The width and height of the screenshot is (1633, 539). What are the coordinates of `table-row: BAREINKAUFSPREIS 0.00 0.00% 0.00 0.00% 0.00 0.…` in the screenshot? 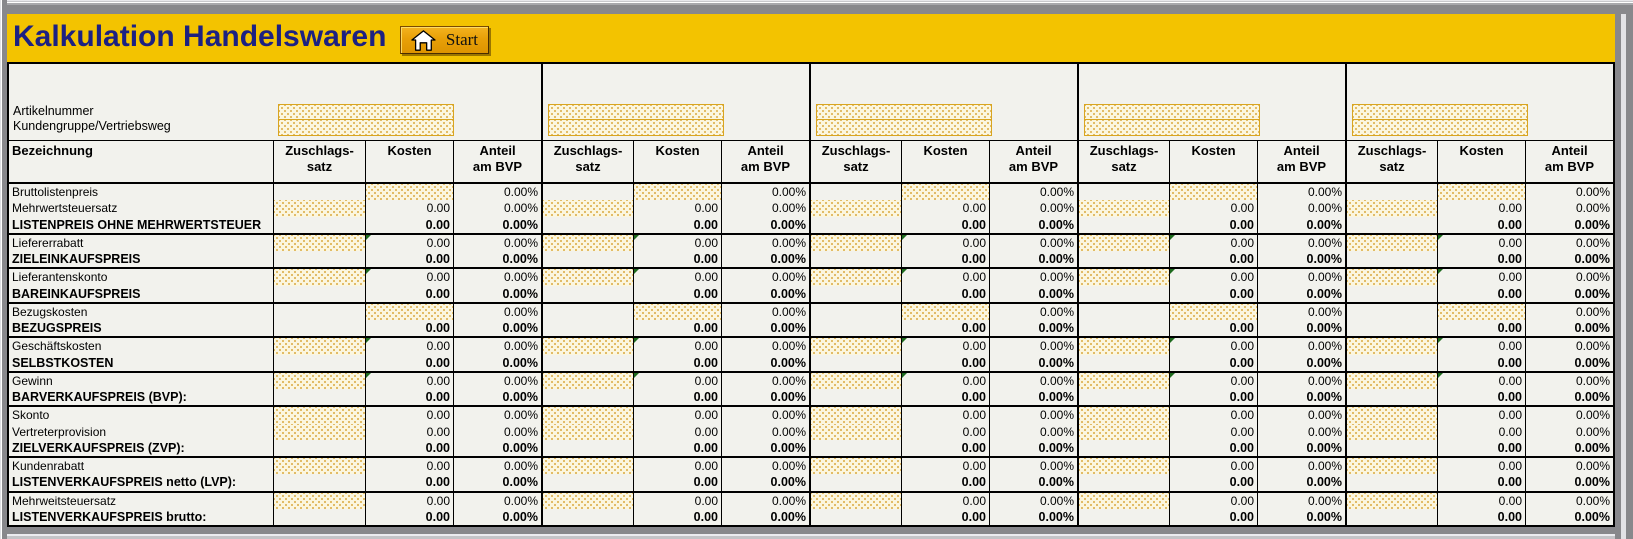 It's located at (811, 293).